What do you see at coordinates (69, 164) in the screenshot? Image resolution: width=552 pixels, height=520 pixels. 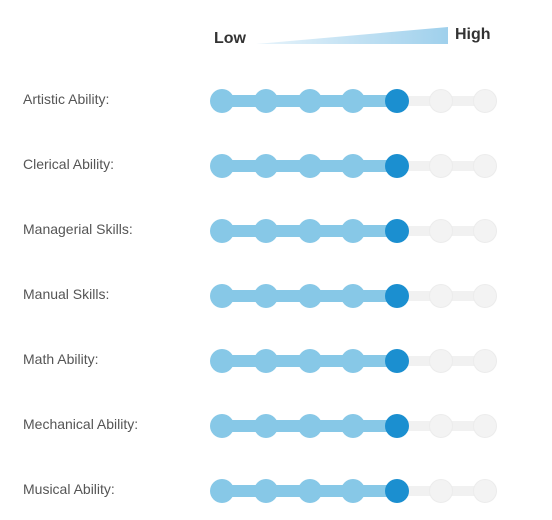 I see `ability-label: Clerical Ability:` at bounding box center [69, 164].